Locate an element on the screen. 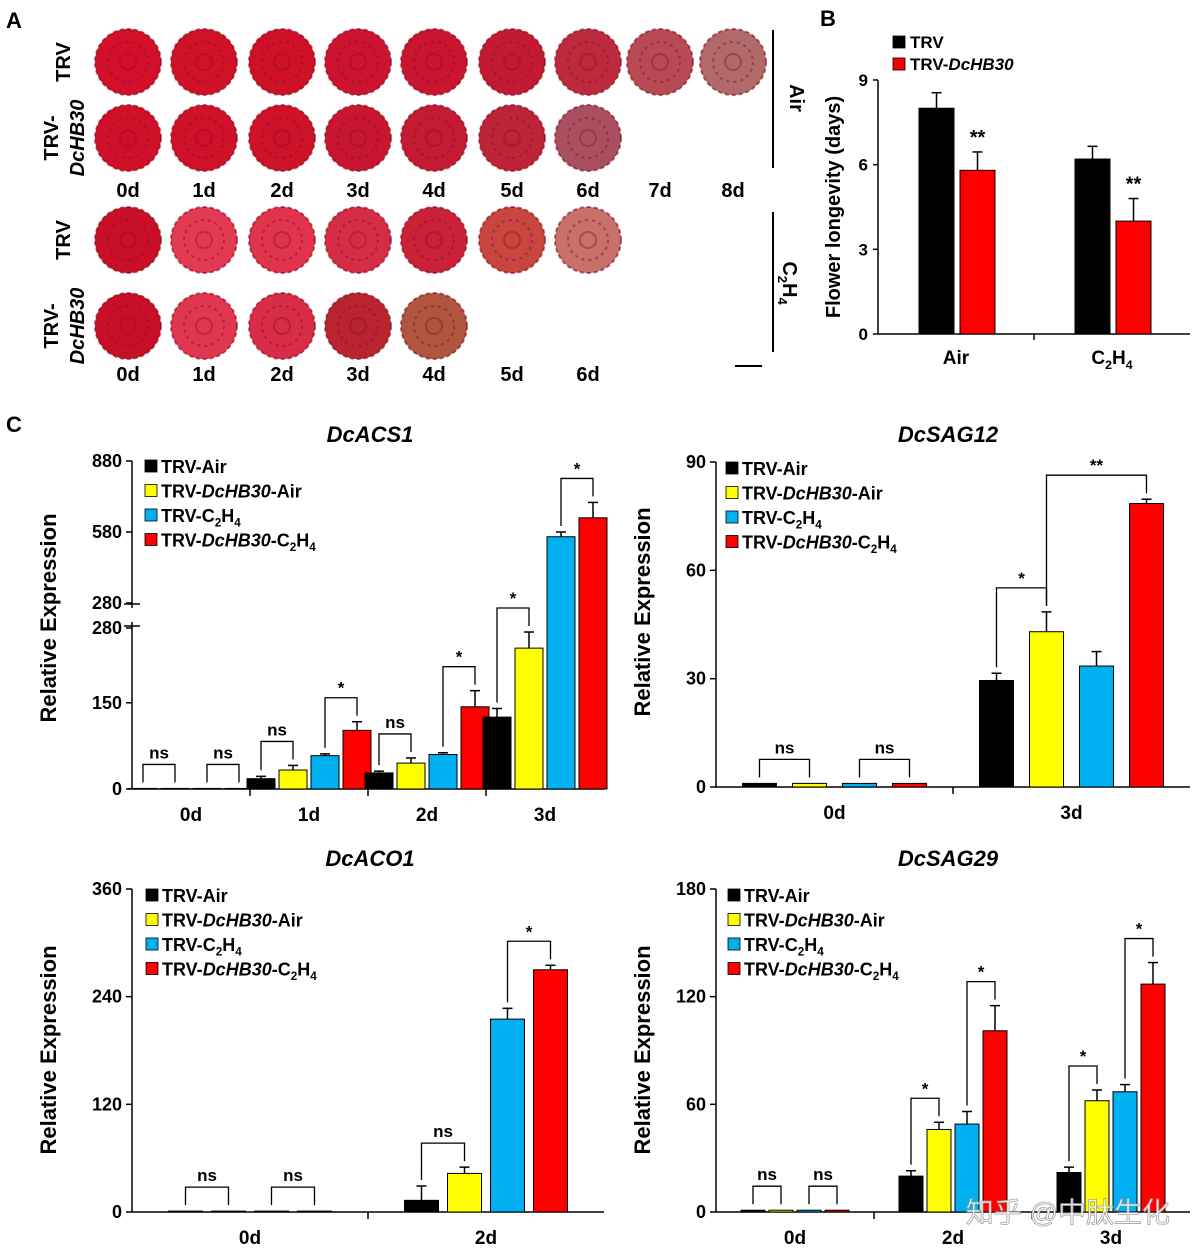 Image resolution: width=1200 pixels, height=1258 pixels. day-label: 3d is located at coordinates (357, 191).